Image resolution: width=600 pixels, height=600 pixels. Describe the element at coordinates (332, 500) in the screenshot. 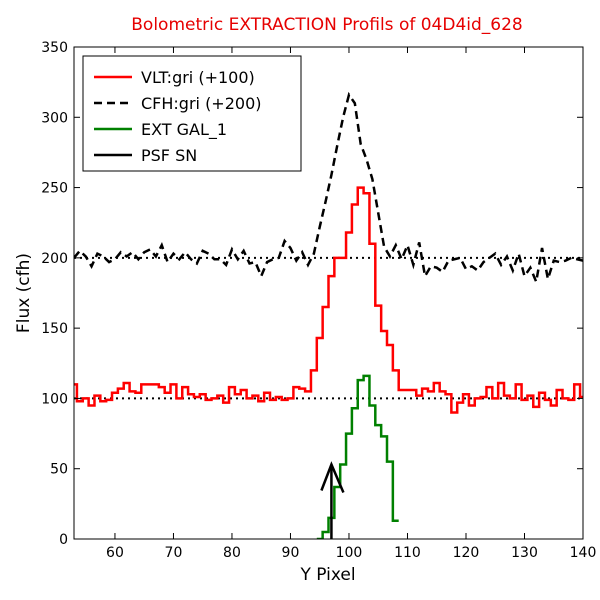

I see `psf-arrow-layer` at that location.